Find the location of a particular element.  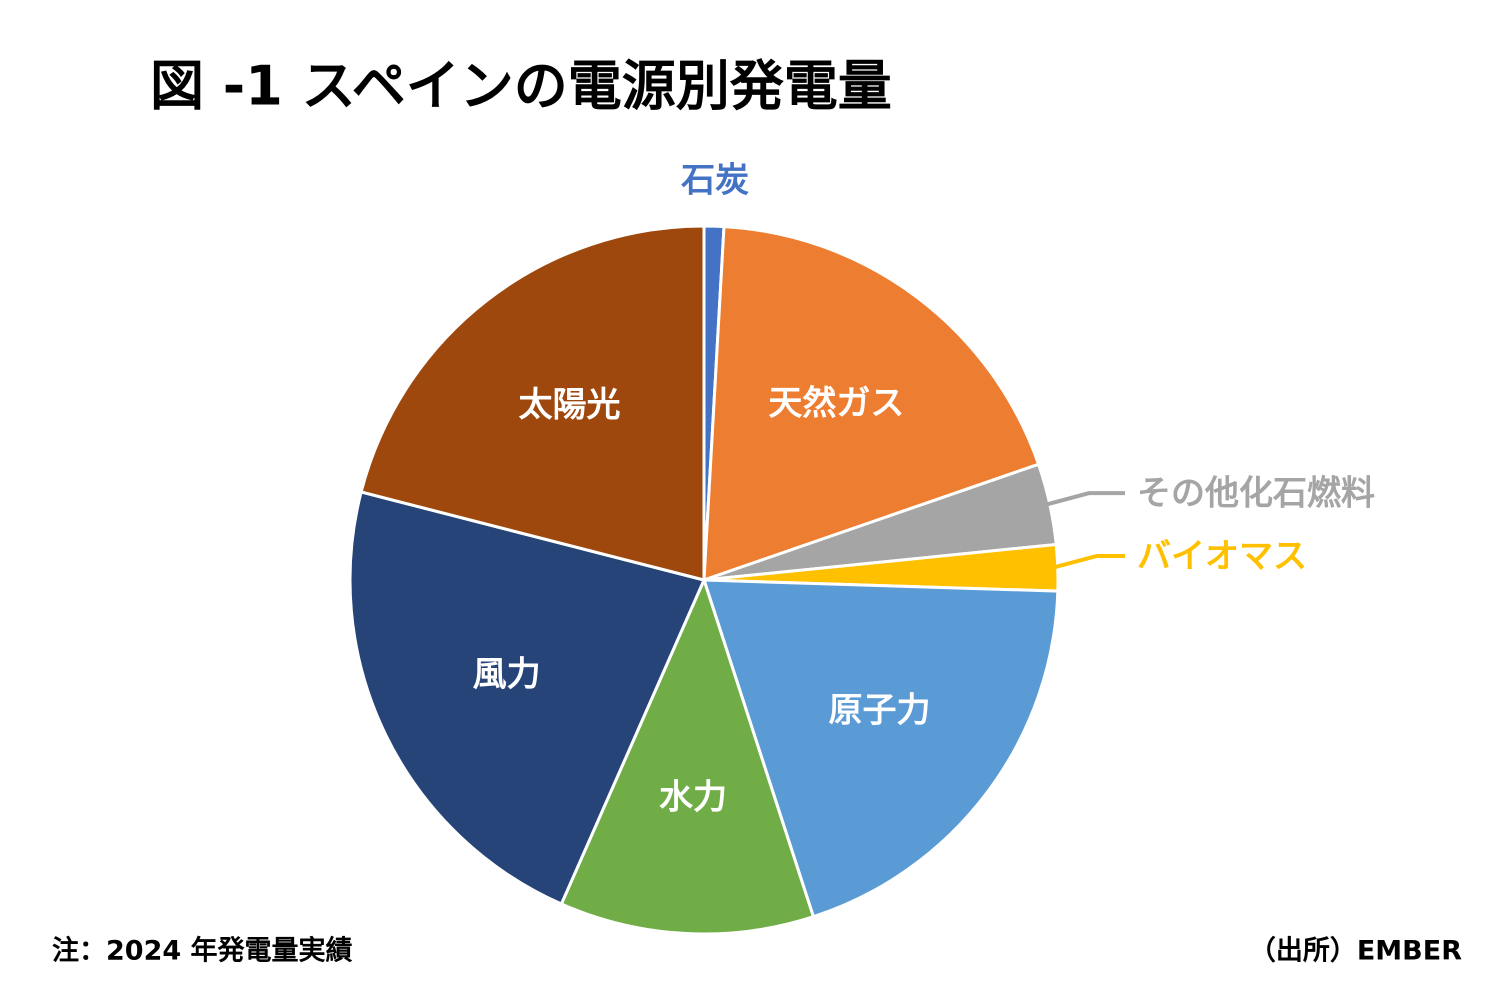

slice-label: 太陽光 is located at coordinates (569, 405).